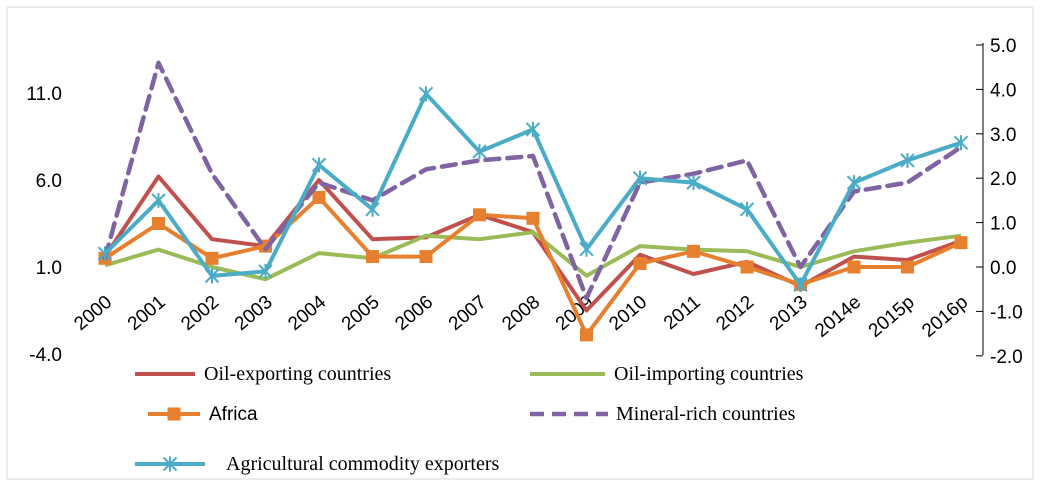 This screenshot has width=1040, height=486. Describe the element at coordinates (233, 414) in the screenshot. I see `legend-label: Africa` at that location.